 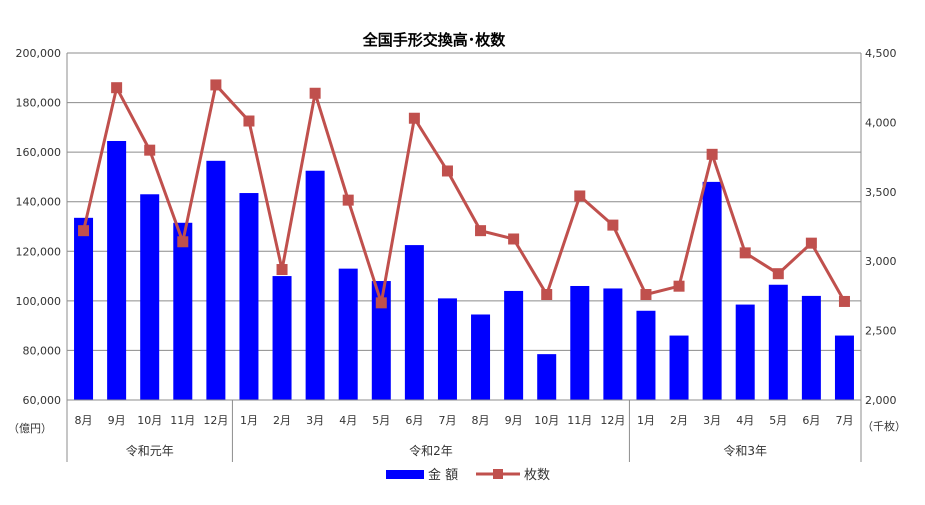 I want to click on category-label: 8月, so click(x=84, y=420).